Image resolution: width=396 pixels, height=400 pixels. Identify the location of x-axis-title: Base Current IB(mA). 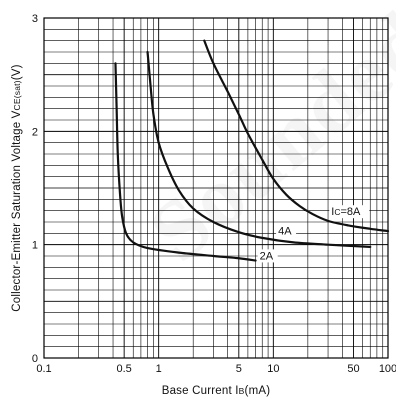
(216, 391).